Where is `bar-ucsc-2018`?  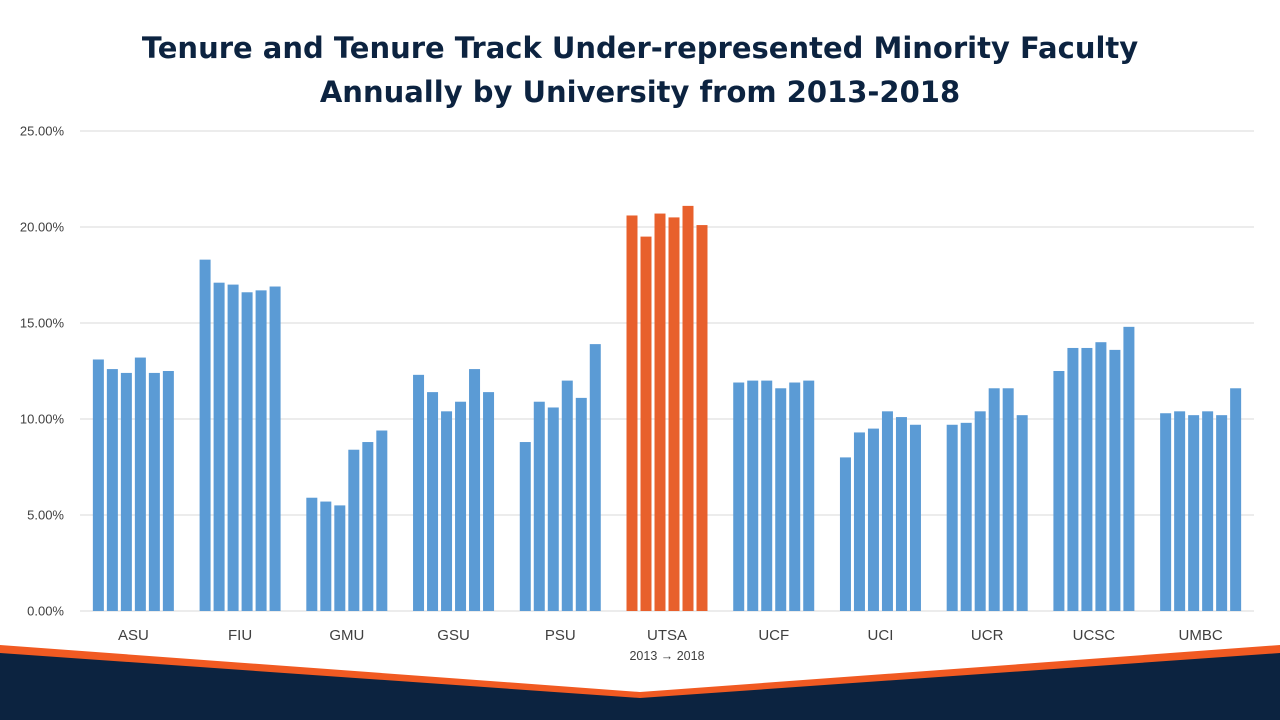 bar-ucsc-2018 is located at coordinates (1129, 468).